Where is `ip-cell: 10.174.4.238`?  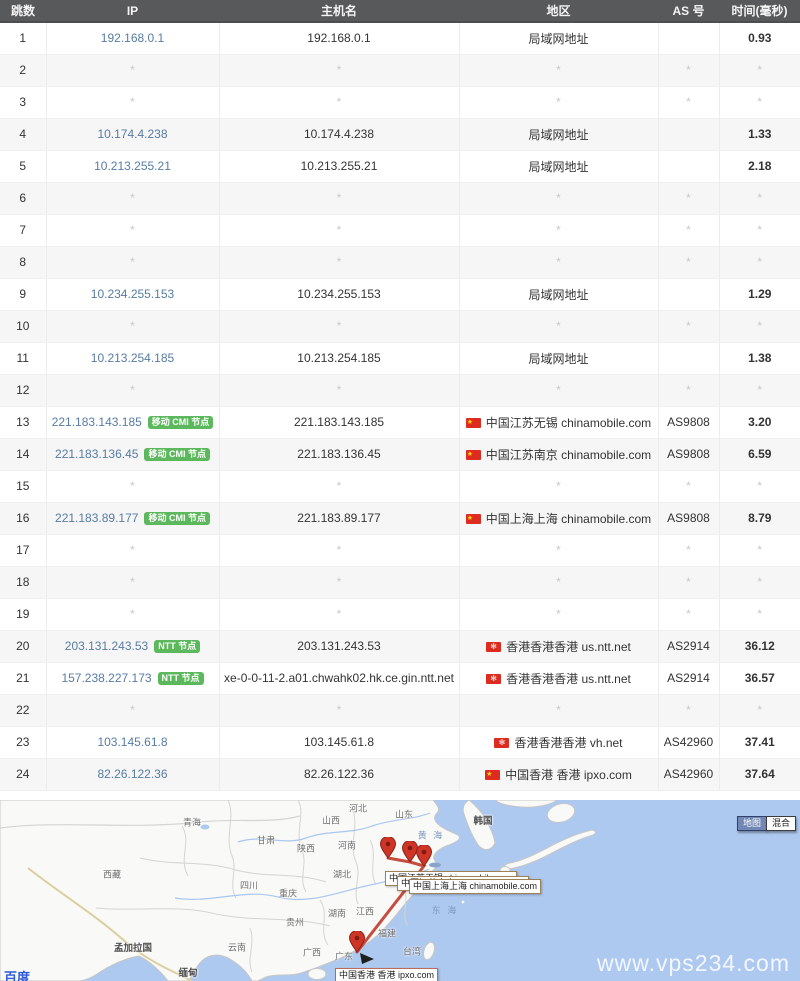 ip-cell: 10.174.4.238 is located at coordinates (133, 134).